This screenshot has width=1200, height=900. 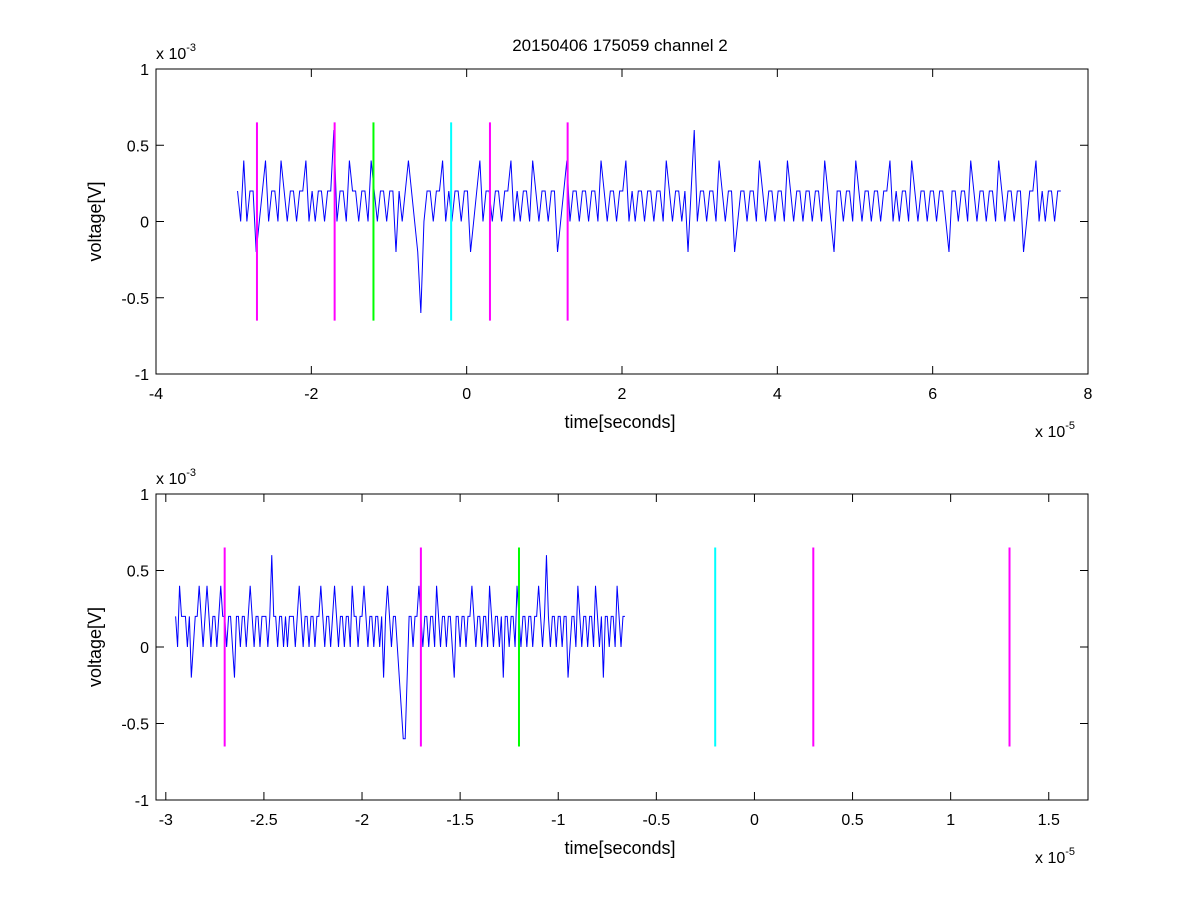 I want to click on x-tick-label: 8, so click(x=1088, y=394).